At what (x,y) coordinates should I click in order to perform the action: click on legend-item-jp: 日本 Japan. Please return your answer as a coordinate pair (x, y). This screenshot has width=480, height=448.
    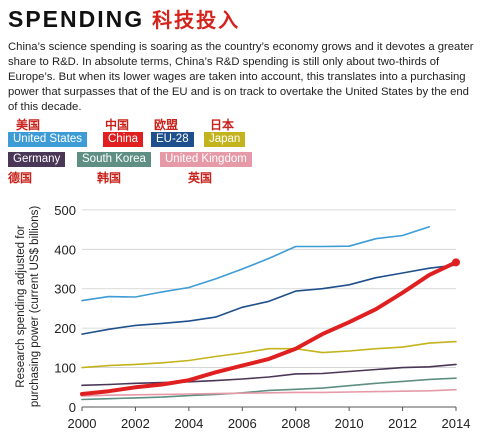
    Looking at the image, I should click on (225, 132).